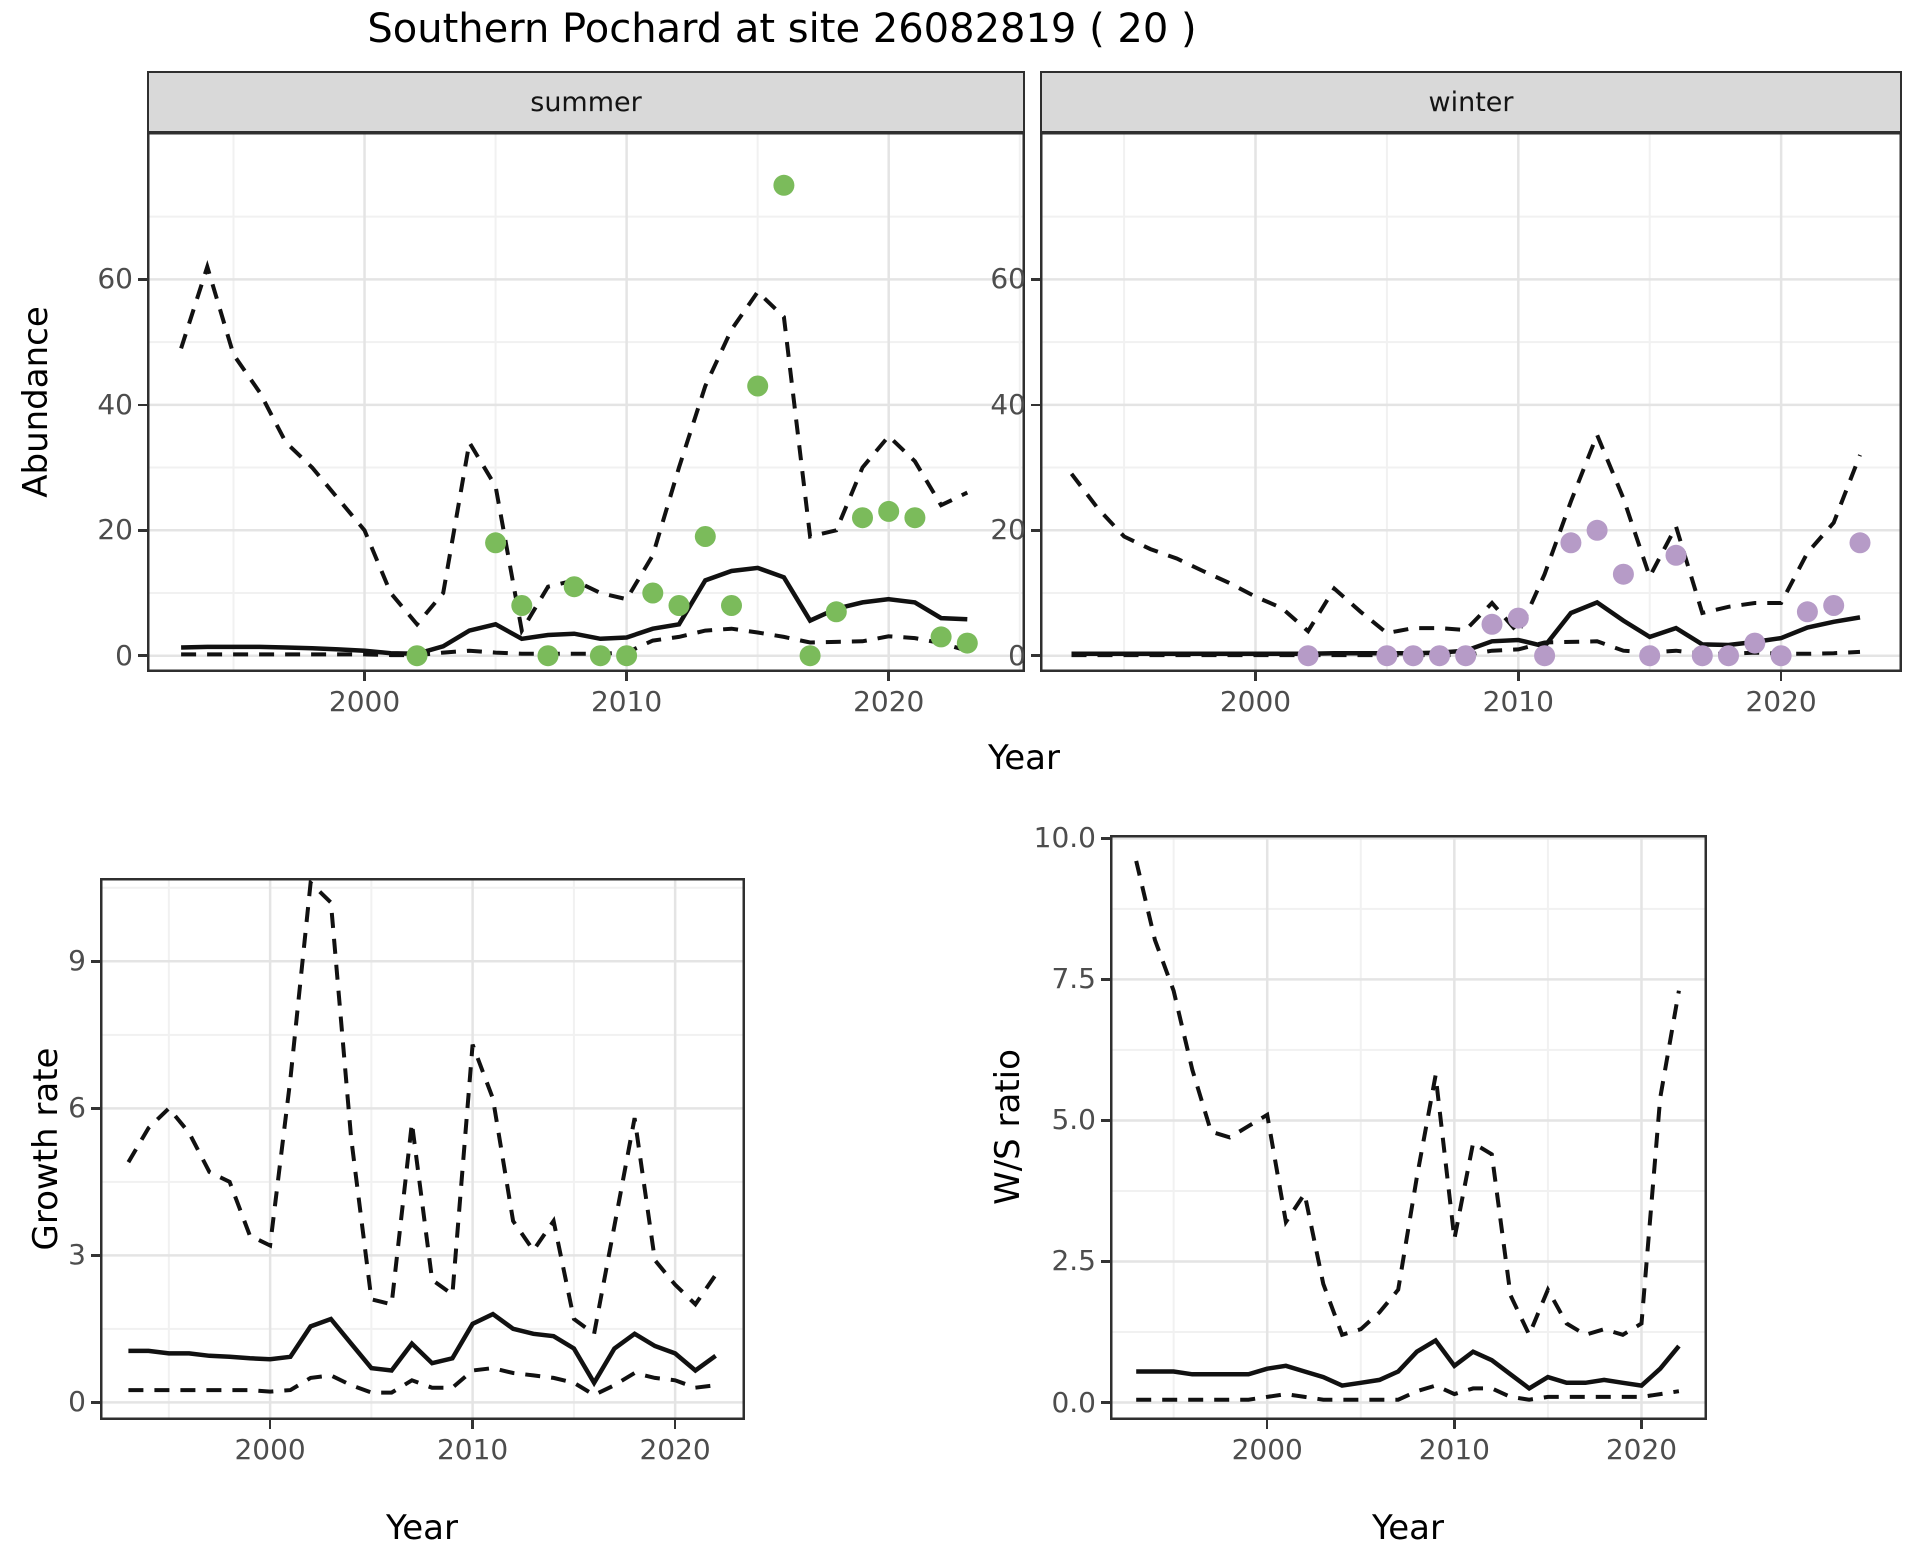 The image size is (1920, 1560). I want to click on facet-strip-winter-label: winter, so click(1471, 102).